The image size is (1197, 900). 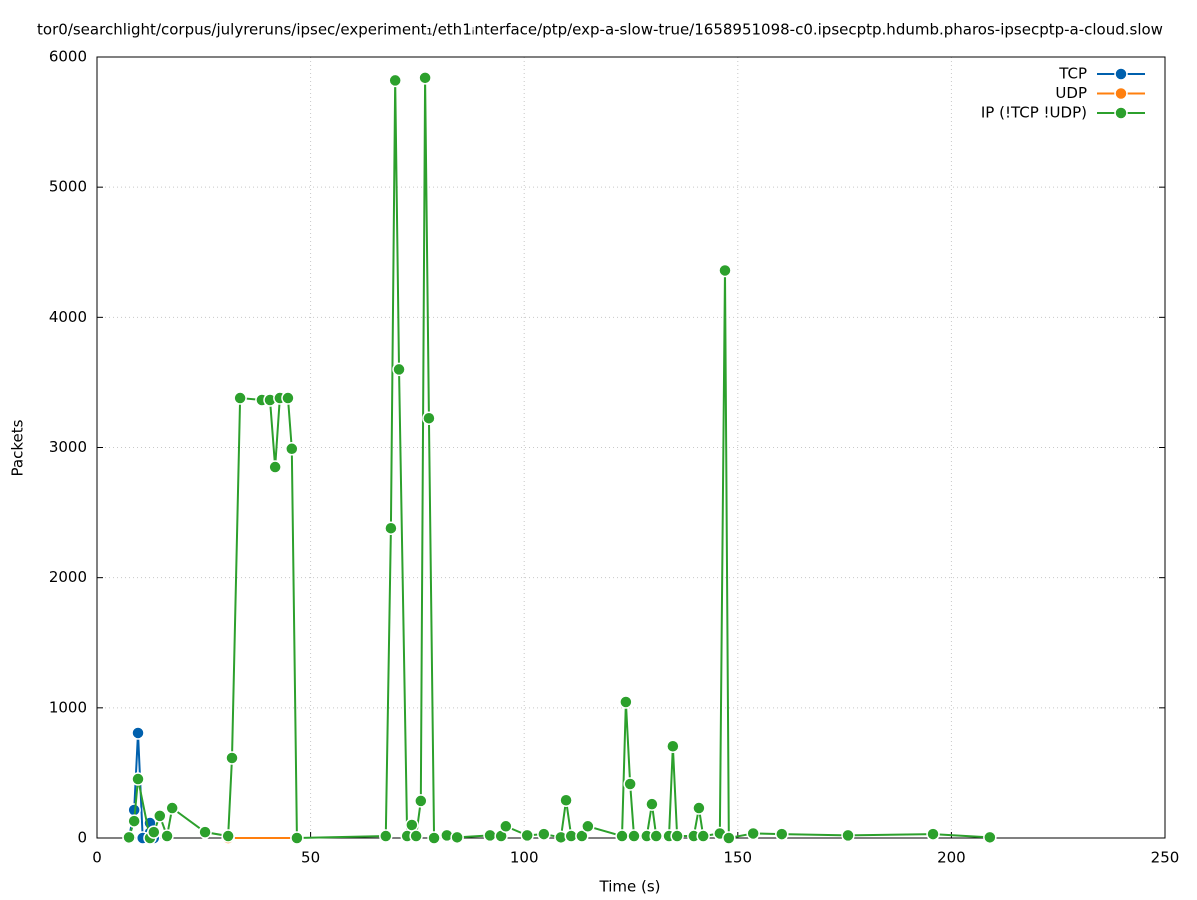 I want to click on x-tick-label: 0, so click(x=97, y=858).